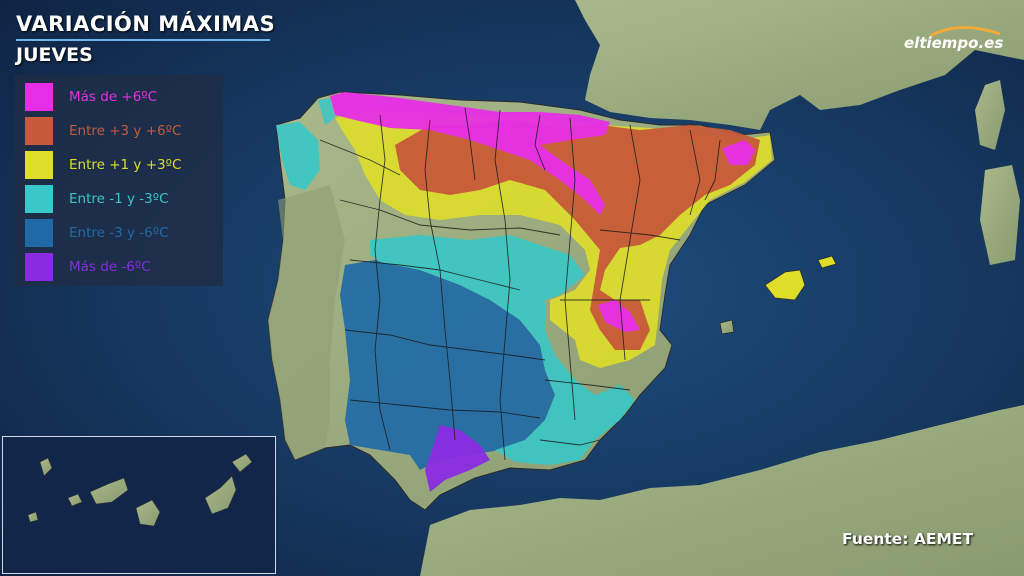 This screenshot has width=1024, height=576. What do you see at coordinates (125, 131) in the screenshot?
I see `legend-label: Entre +3 y +6ºC` at bounding box center [125, 131].